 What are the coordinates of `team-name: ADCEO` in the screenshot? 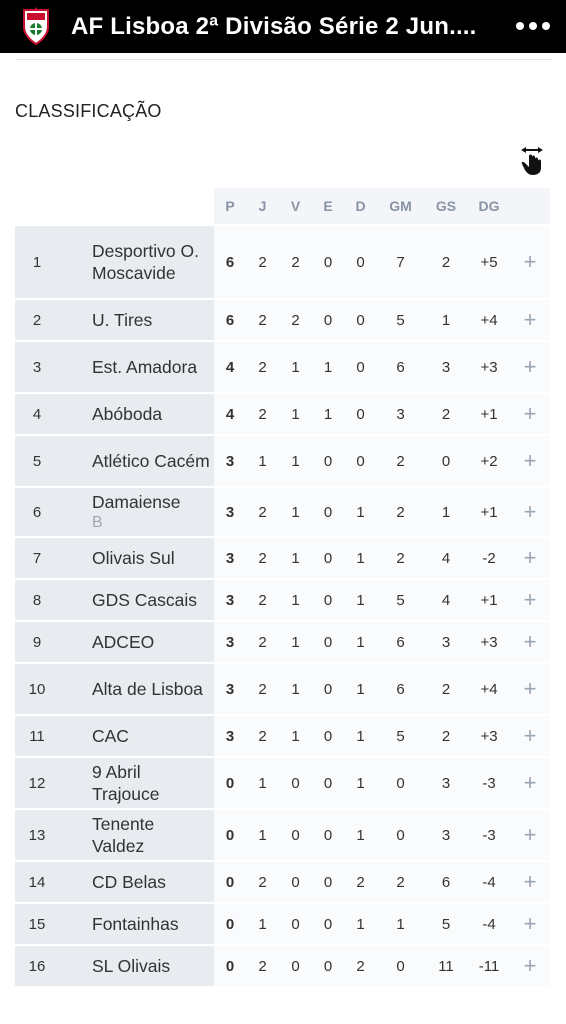 It's located at (151, 642).